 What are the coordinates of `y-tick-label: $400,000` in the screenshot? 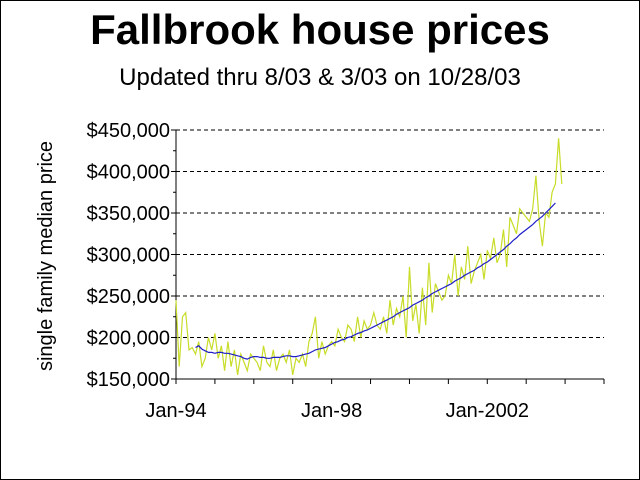 It's located at (128, 173).